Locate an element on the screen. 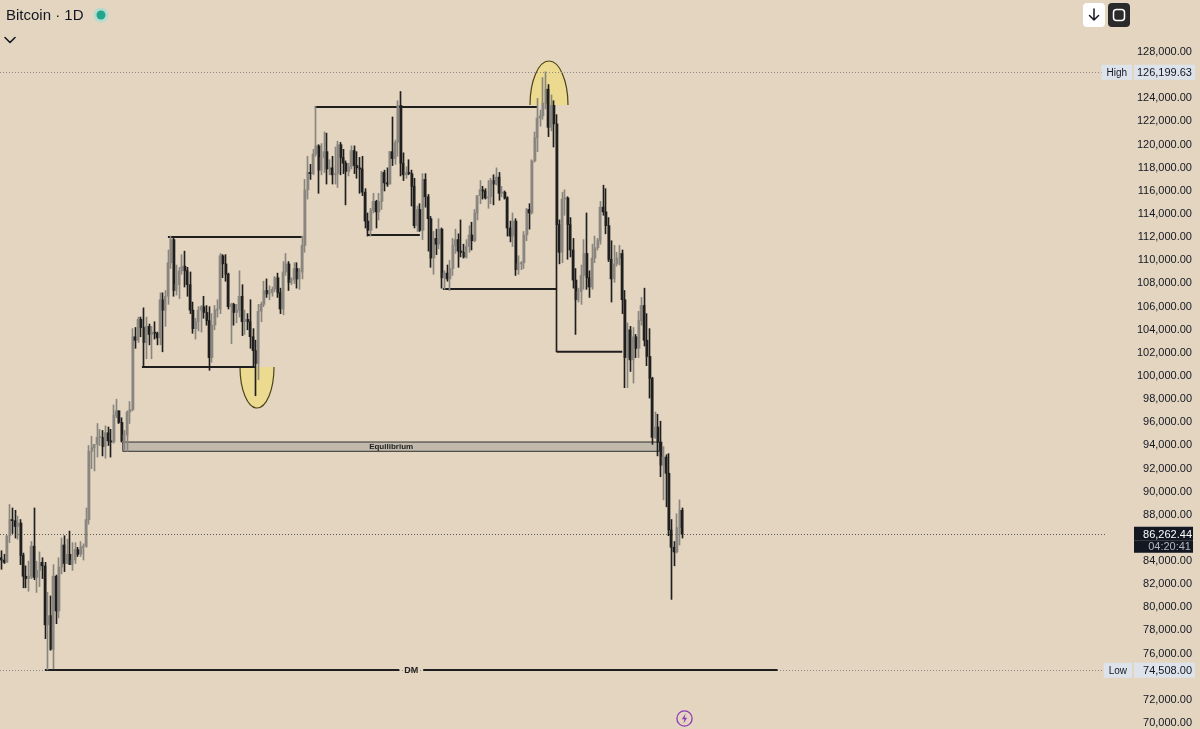  y-tick-label: 98,000.00 is located at coordinates (1167, 398).